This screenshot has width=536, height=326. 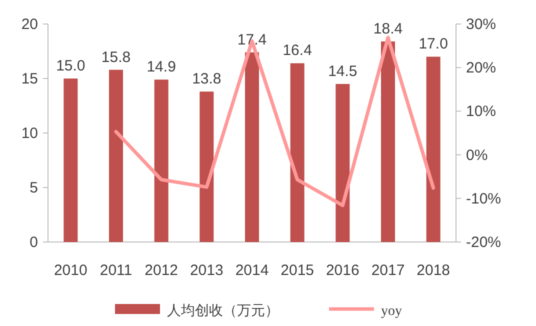 I want to click on data-label: 14.5, so click(x=343, y=71).